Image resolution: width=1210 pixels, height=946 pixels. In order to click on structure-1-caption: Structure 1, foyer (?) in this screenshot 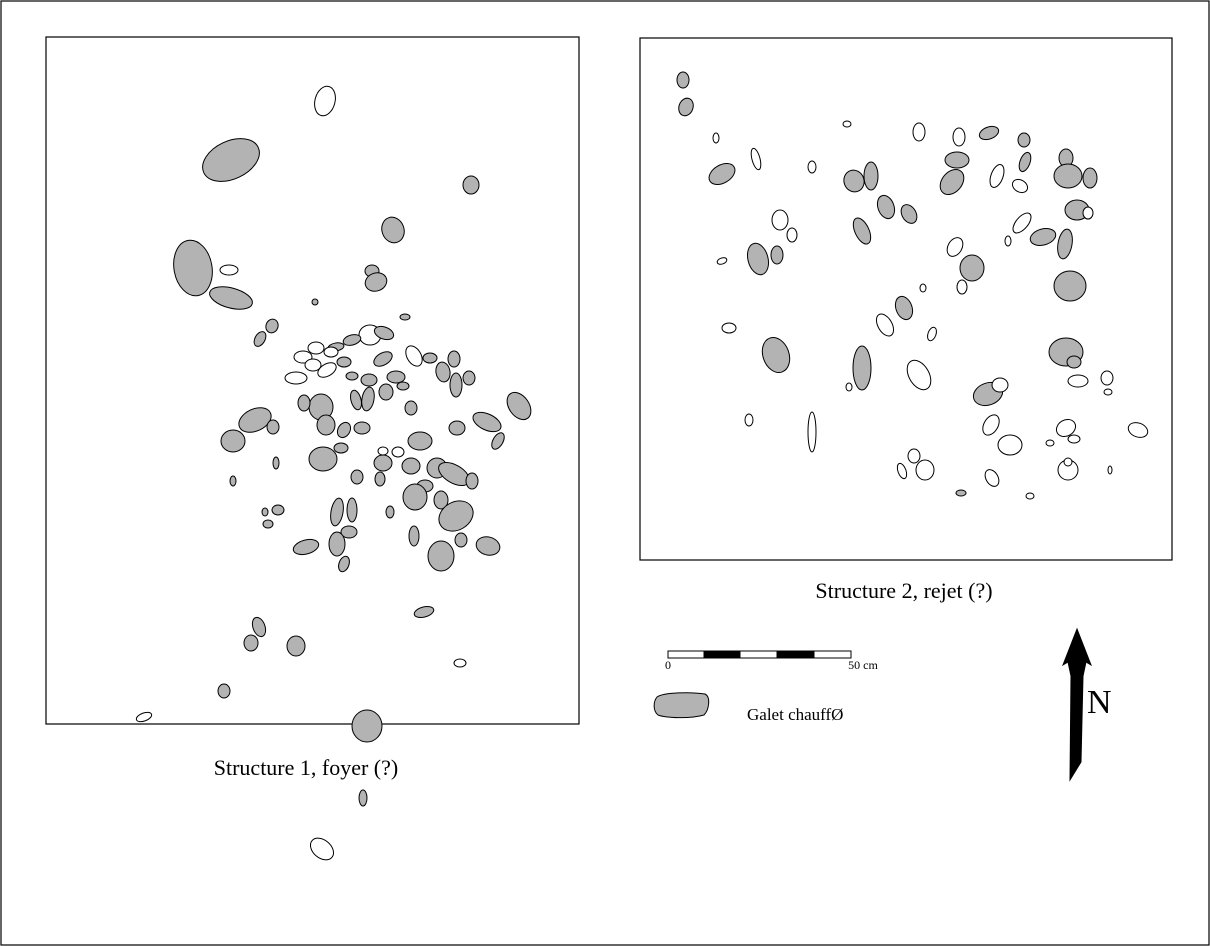, I will do `click(306, 767)`.